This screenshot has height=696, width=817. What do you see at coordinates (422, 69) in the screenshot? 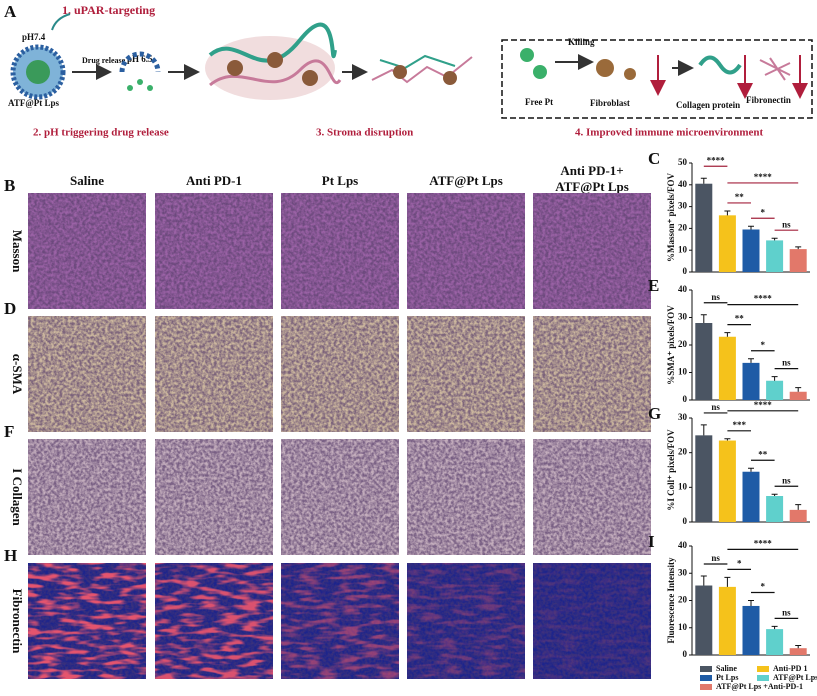
I see `disrupted-stroma` at bounding box center [422, 69].